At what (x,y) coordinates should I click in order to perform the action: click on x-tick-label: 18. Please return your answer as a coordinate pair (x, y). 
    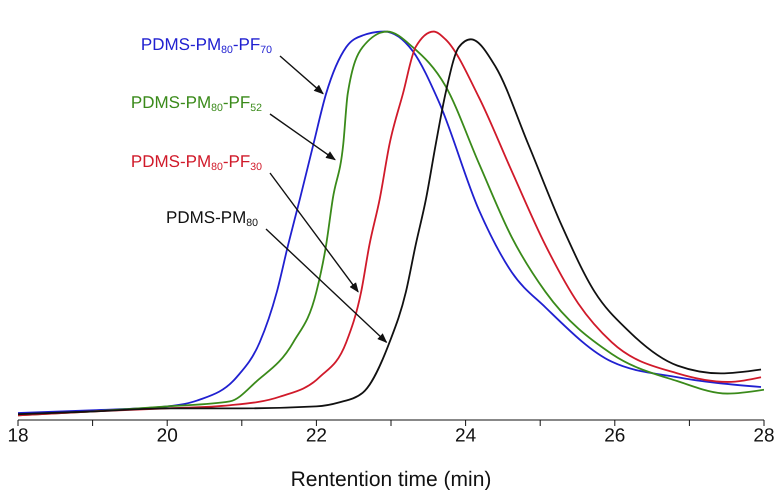
    Looking at the image, I should click on (18, 435).